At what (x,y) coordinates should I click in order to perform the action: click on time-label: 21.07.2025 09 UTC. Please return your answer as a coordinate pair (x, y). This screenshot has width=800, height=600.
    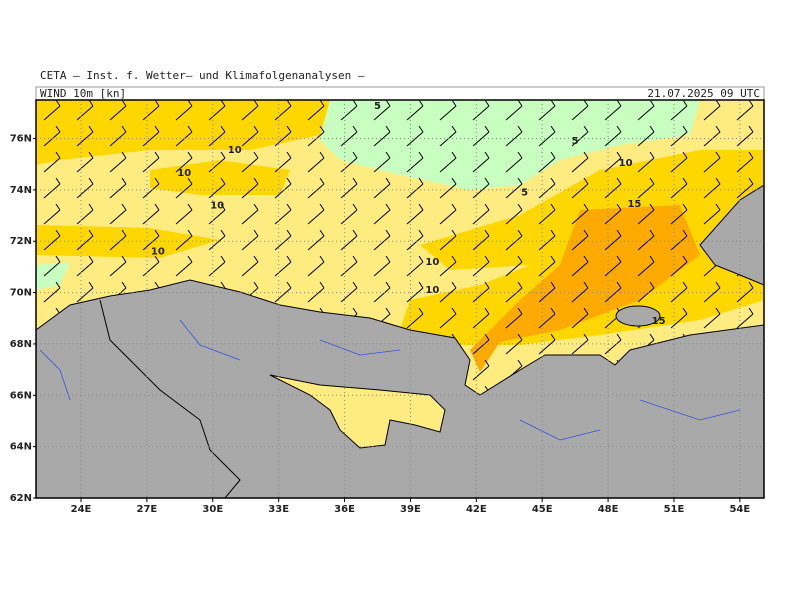
    Looking at the image, I should click on (703, 93).